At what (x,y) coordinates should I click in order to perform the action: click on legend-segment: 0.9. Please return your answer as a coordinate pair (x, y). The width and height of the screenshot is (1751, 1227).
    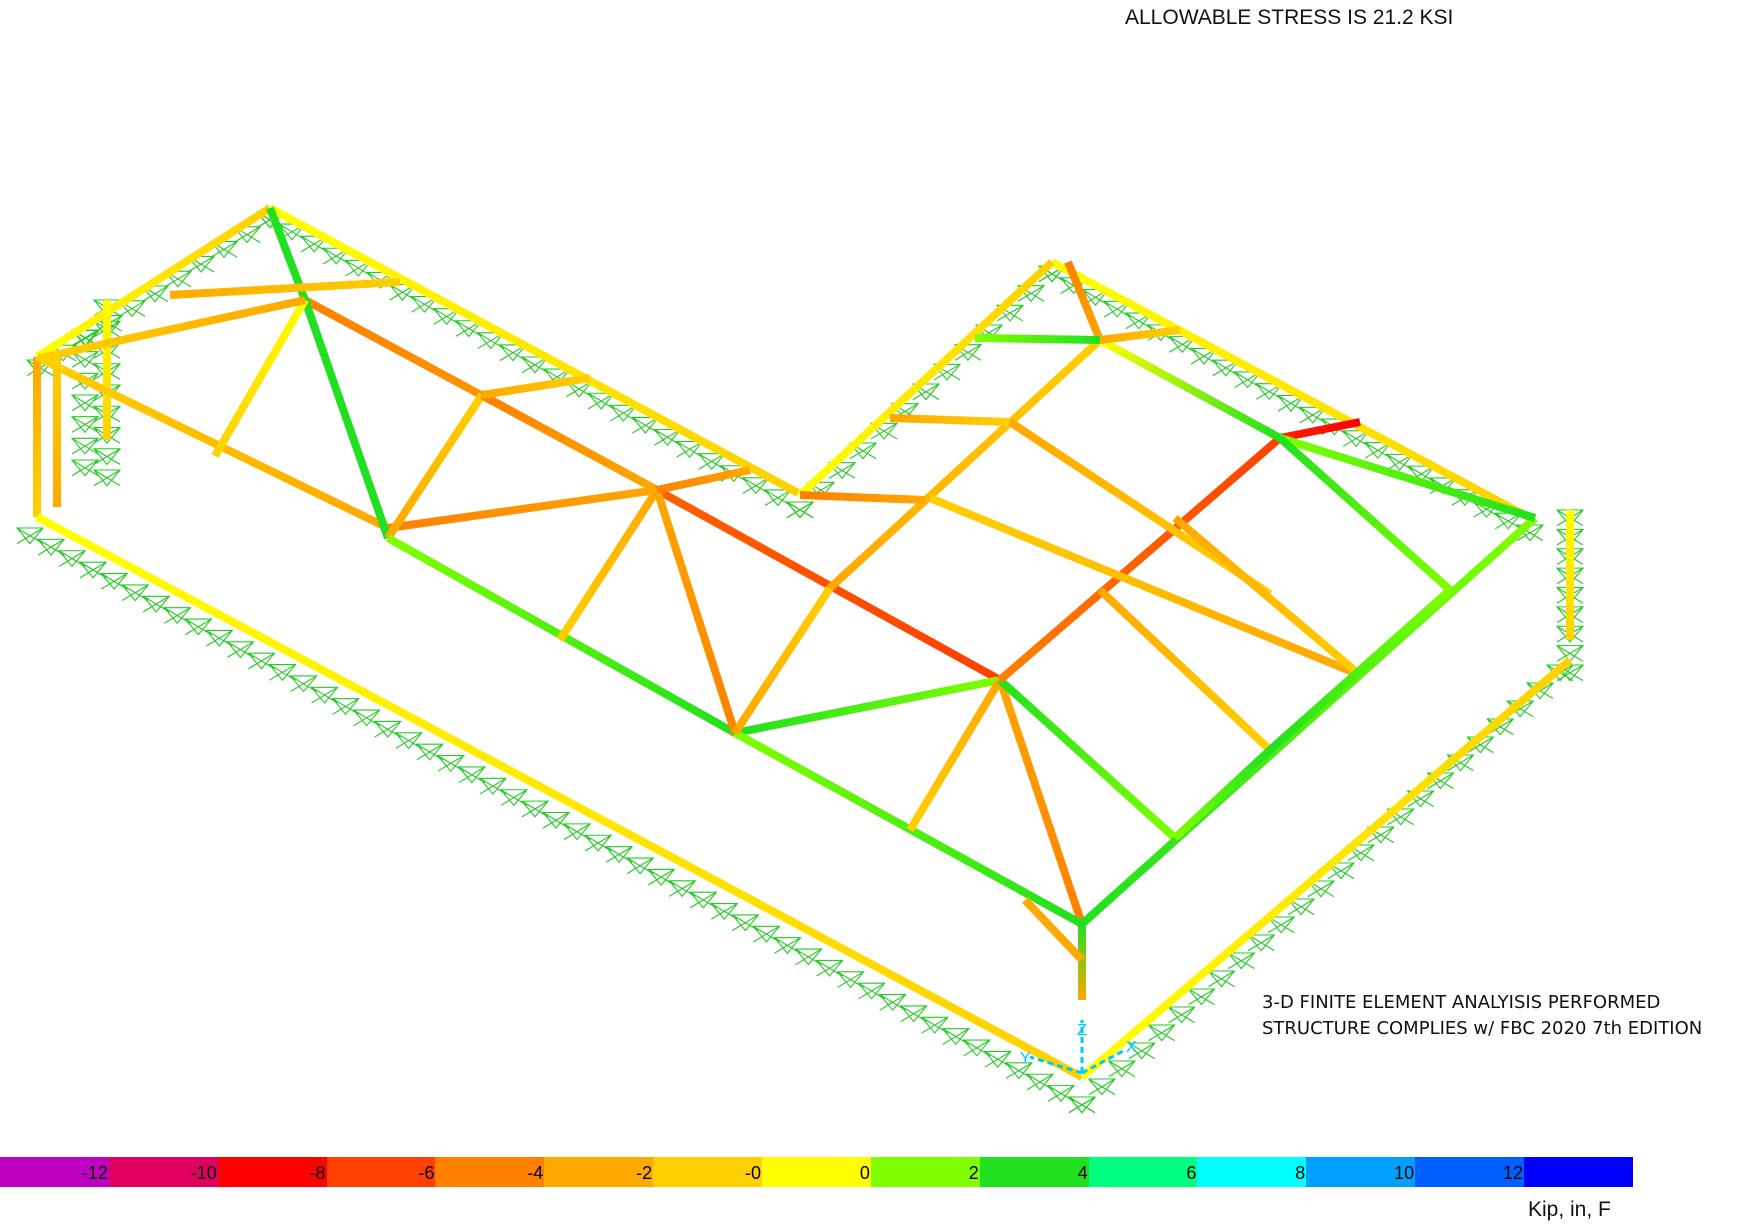
    Looking at the image, I should click on (823, 1172).